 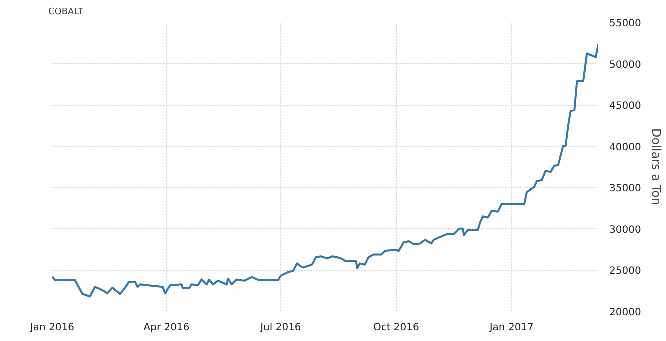 What do you see at coordinates (511, 328) in the screenshot?
I see `x-tick-label: Jan 2017` at bounding box center [511, 328].